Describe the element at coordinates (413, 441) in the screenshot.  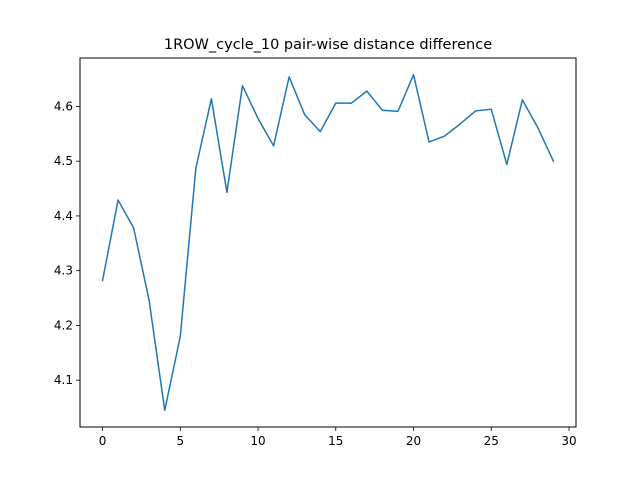
I see `x-tick-label: 20` at that location.